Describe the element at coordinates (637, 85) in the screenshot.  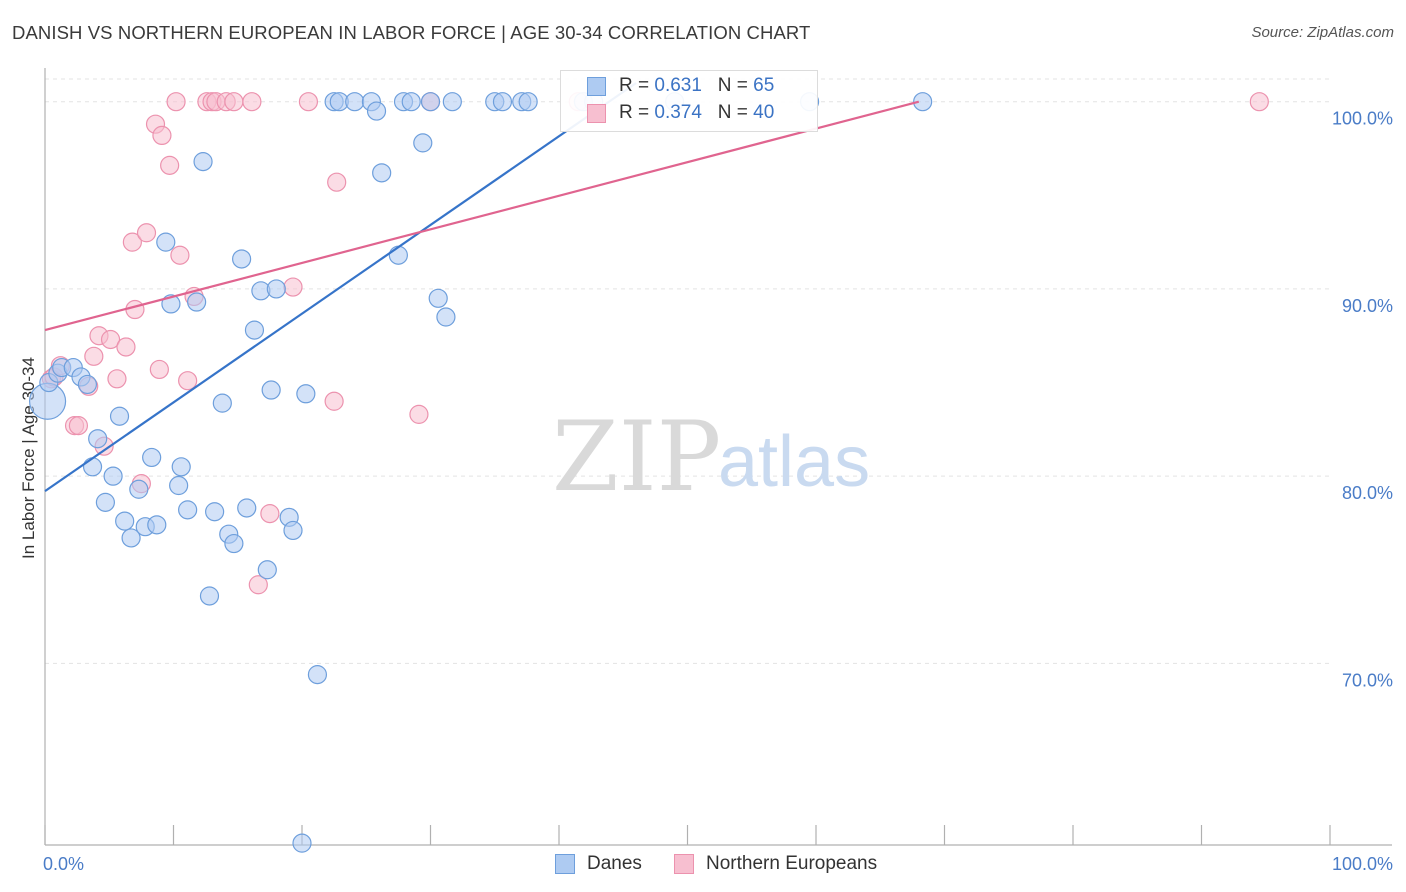
I see `danes-r-label: R =` at that location.